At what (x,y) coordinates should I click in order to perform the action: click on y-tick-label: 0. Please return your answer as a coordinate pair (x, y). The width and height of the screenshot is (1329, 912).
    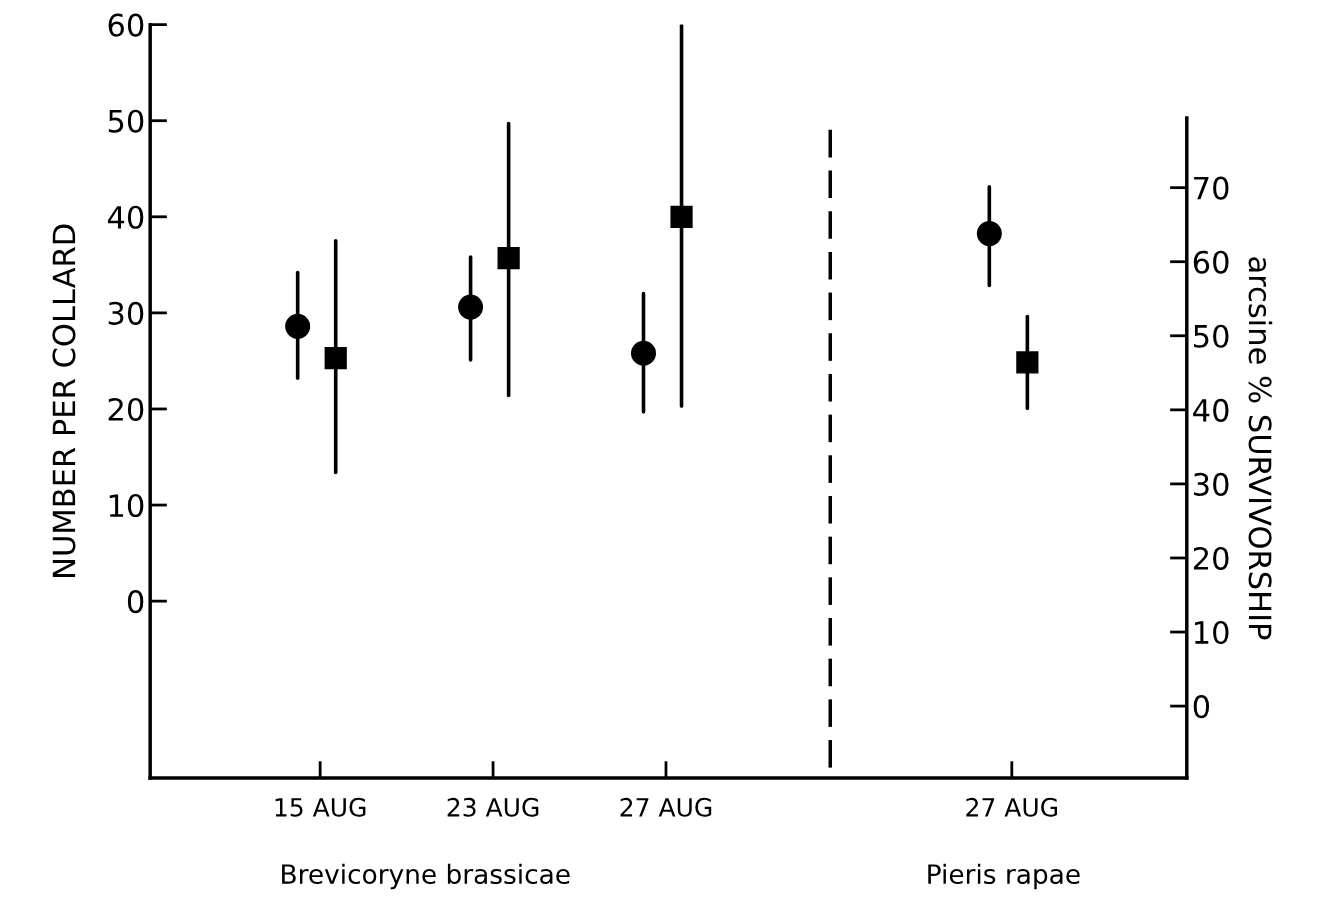
    Looking at the image, I should click on (135, 602).